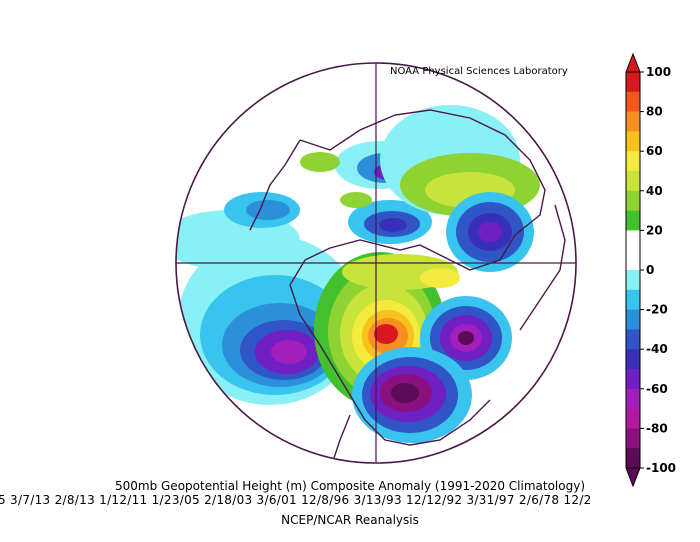 The width and height of the screenshot is (700, 542). I want to click on colorbar-tick-label: 100, so click(658, 72).